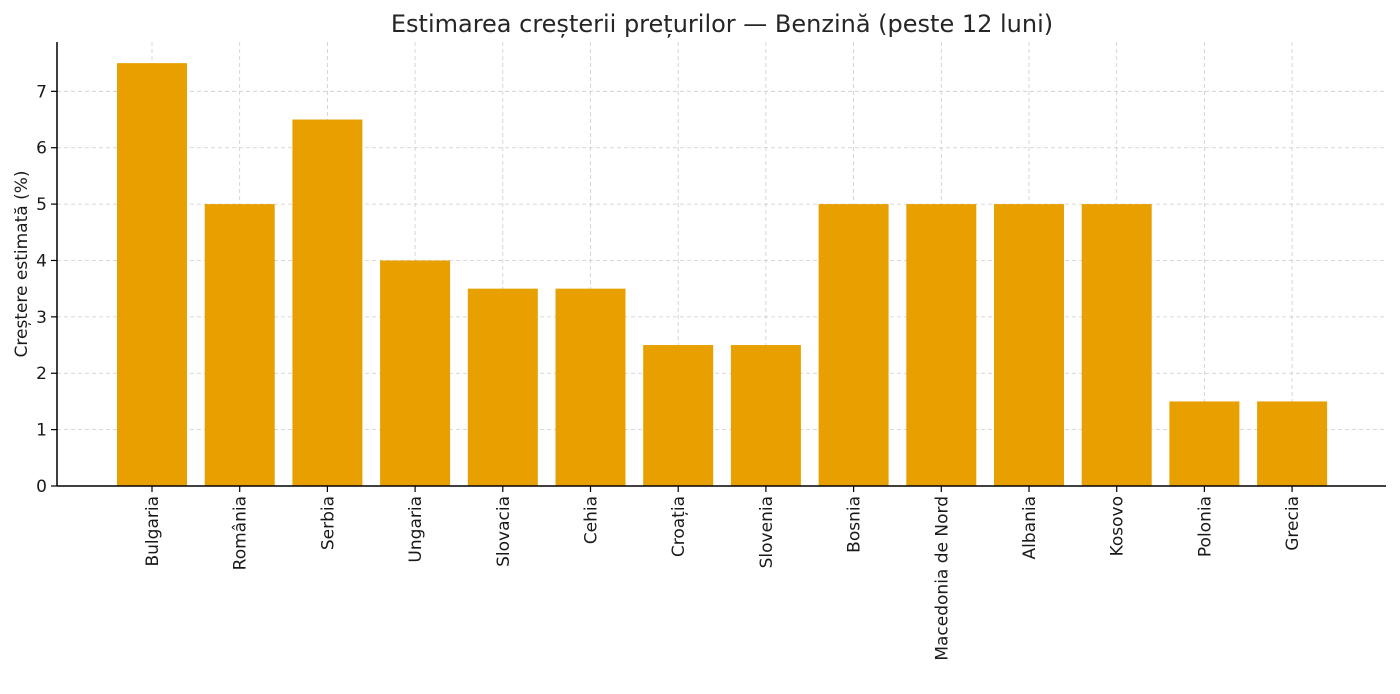 Image resolution: width=1400 pixels, height=694 pixels. I want to click on x-tick-label: Bulgaria, so click(153, 531).